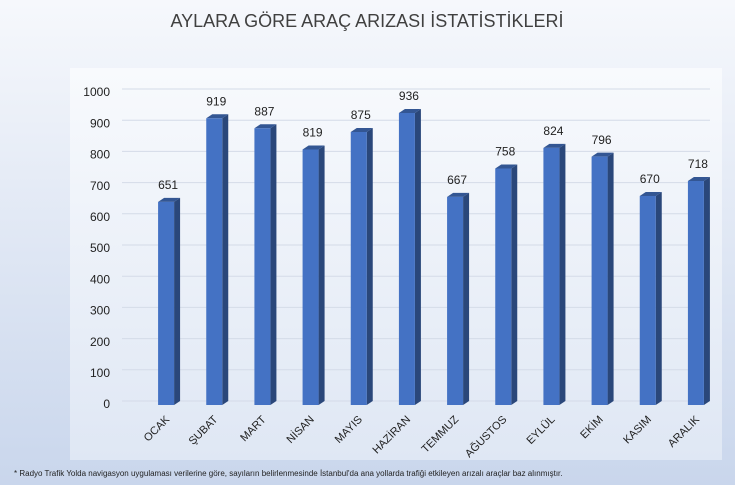  Describe the element at coordinates (457, 180) in the screenshot. I see `value-label: 667` at that location.